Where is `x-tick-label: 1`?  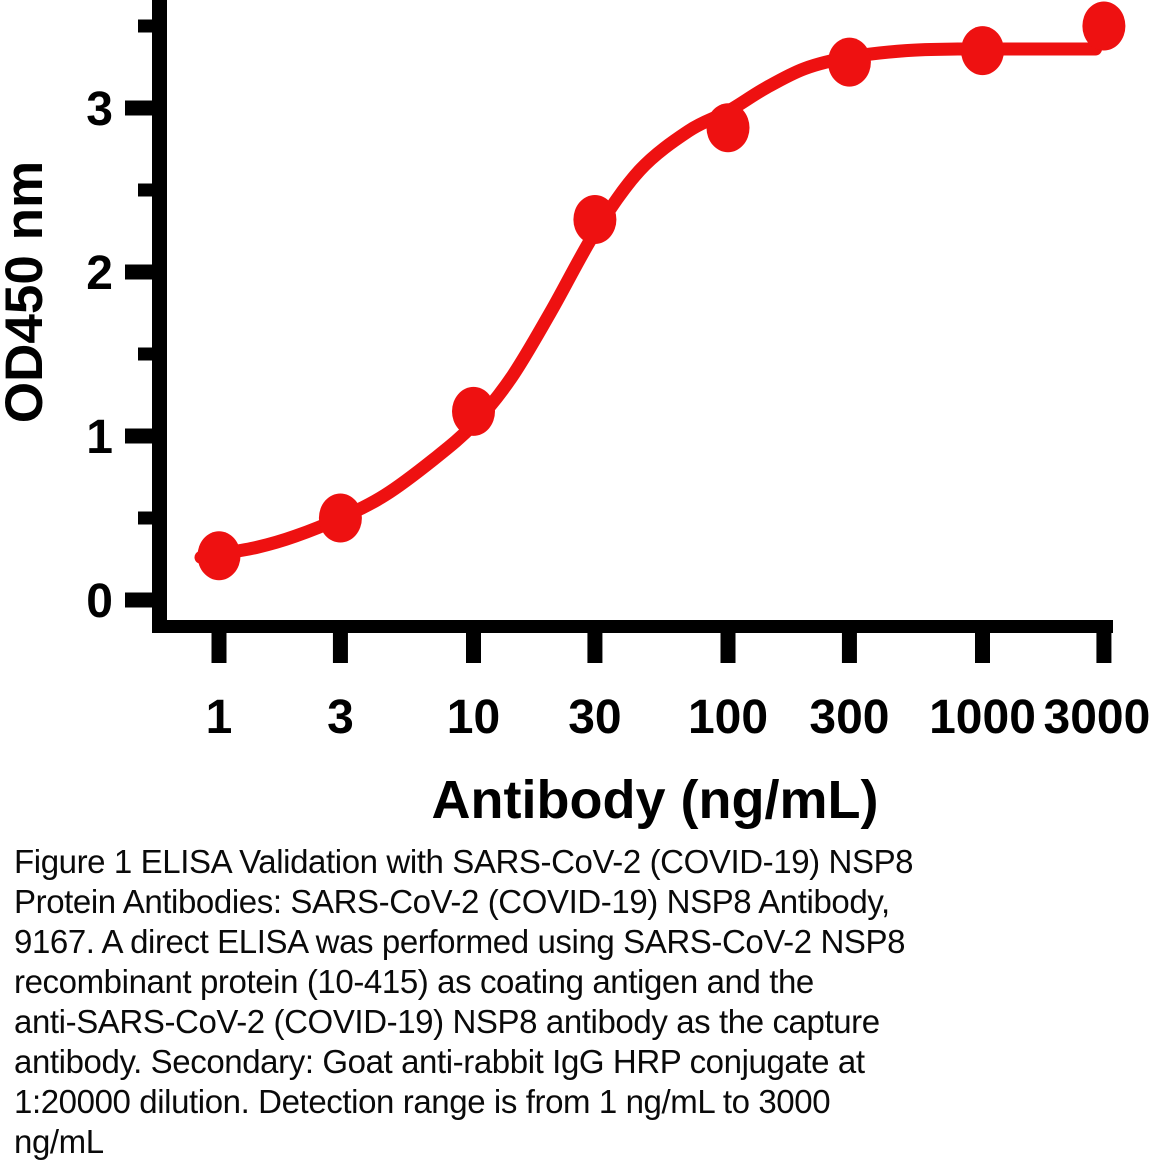 x-tick-label: 1 is located at coordinates (219, 717).